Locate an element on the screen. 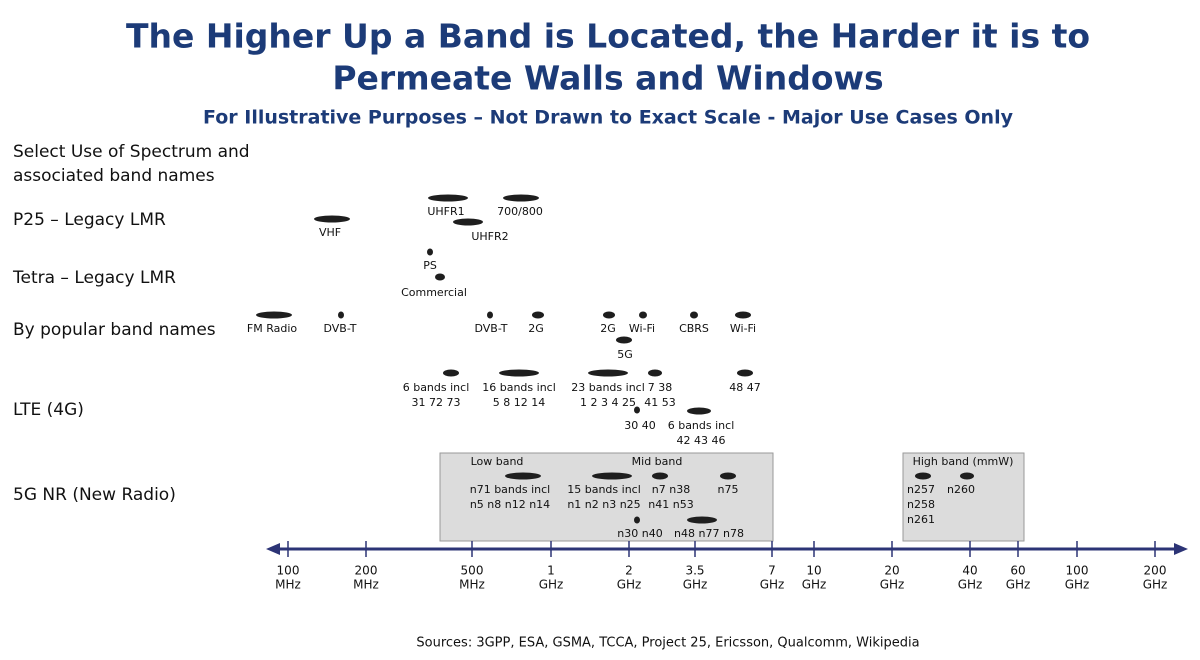 Image resolution: width=1200 pixels, height=660 pixels. band-label: n71 bands incl is located at coordinates (510, 489).